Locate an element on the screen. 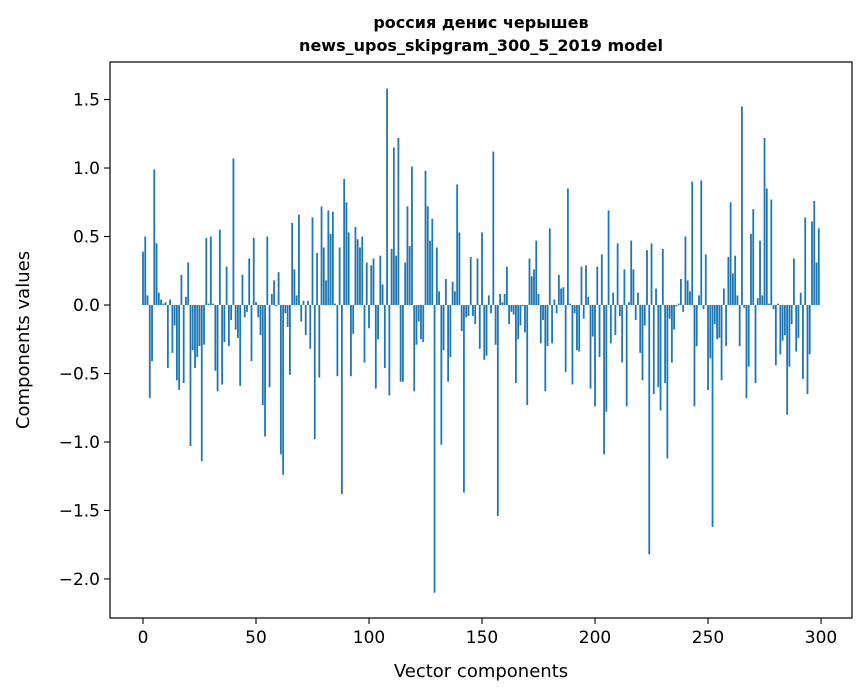 This screenshot has width=867, height=696. x-tick-label: 100 is located at coordinates (369, 638).